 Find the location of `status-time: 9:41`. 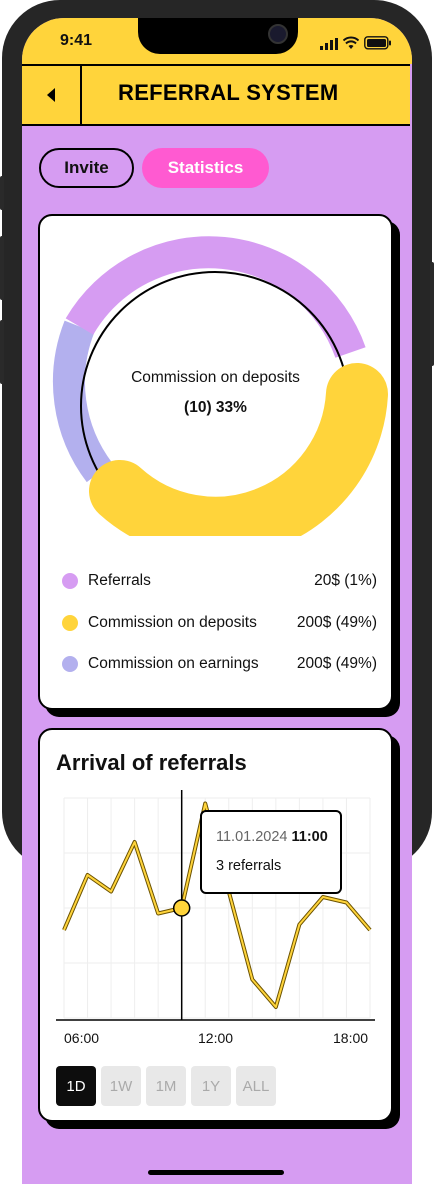

status-time: 9:41 is located at coordinates (76, 40).